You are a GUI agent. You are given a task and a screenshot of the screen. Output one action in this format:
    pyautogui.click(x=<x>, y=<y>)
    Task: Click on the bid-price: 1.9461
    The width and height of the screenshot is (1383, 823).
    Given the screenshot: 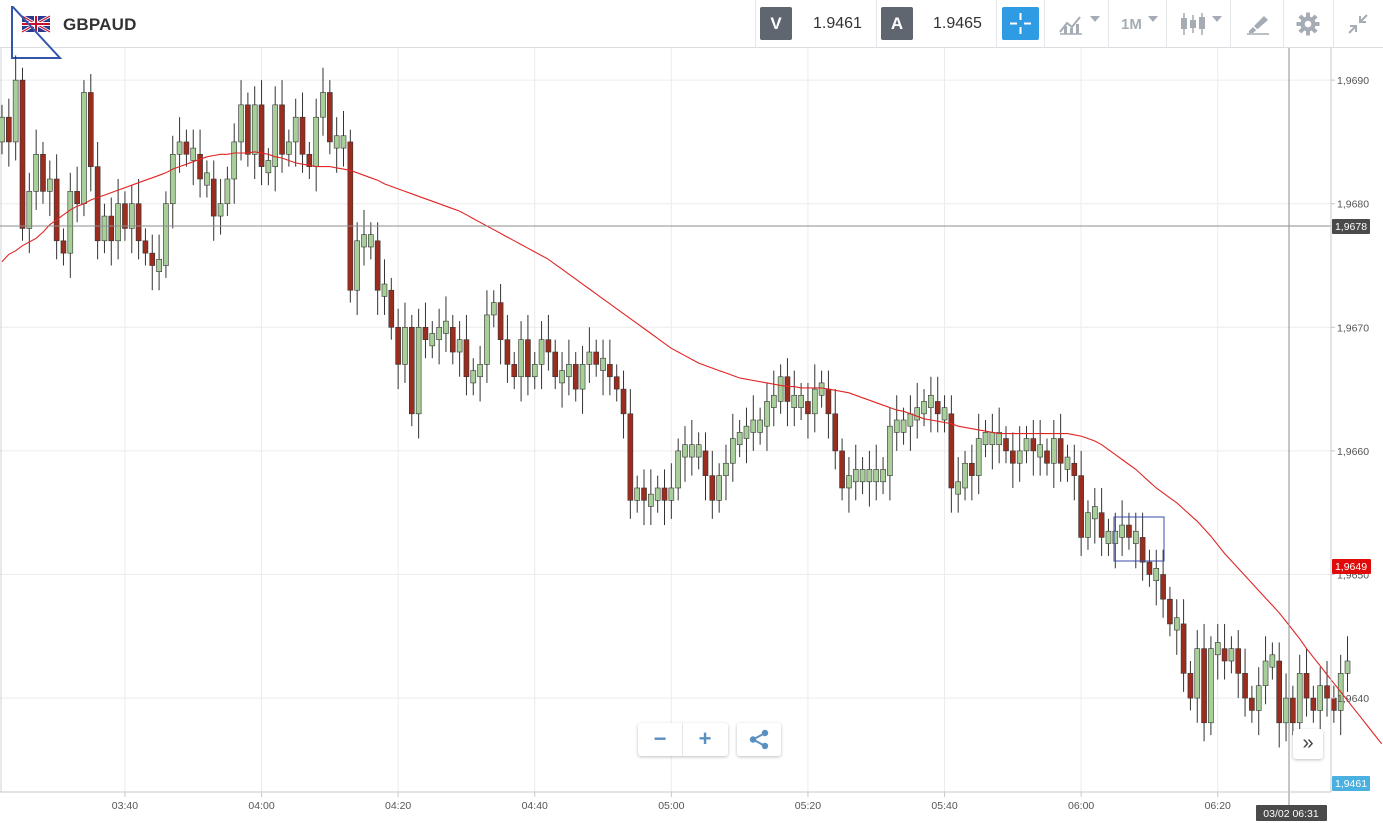 What is the action you would take?
    pyautogui.click(x=837, y=23)
    